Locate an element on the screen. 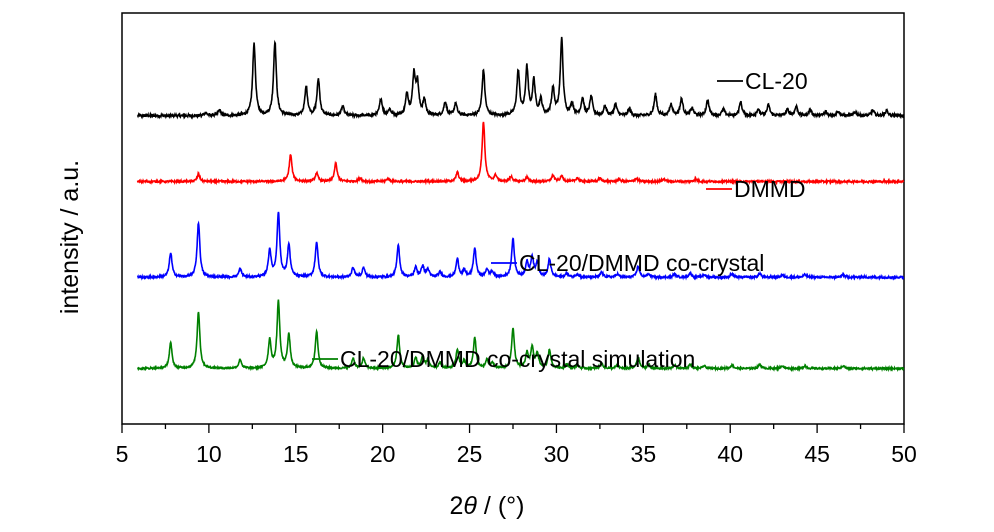 This screenshot has height=532, width=994. x-tick-label: 25 is located at coordinates (470, 454).